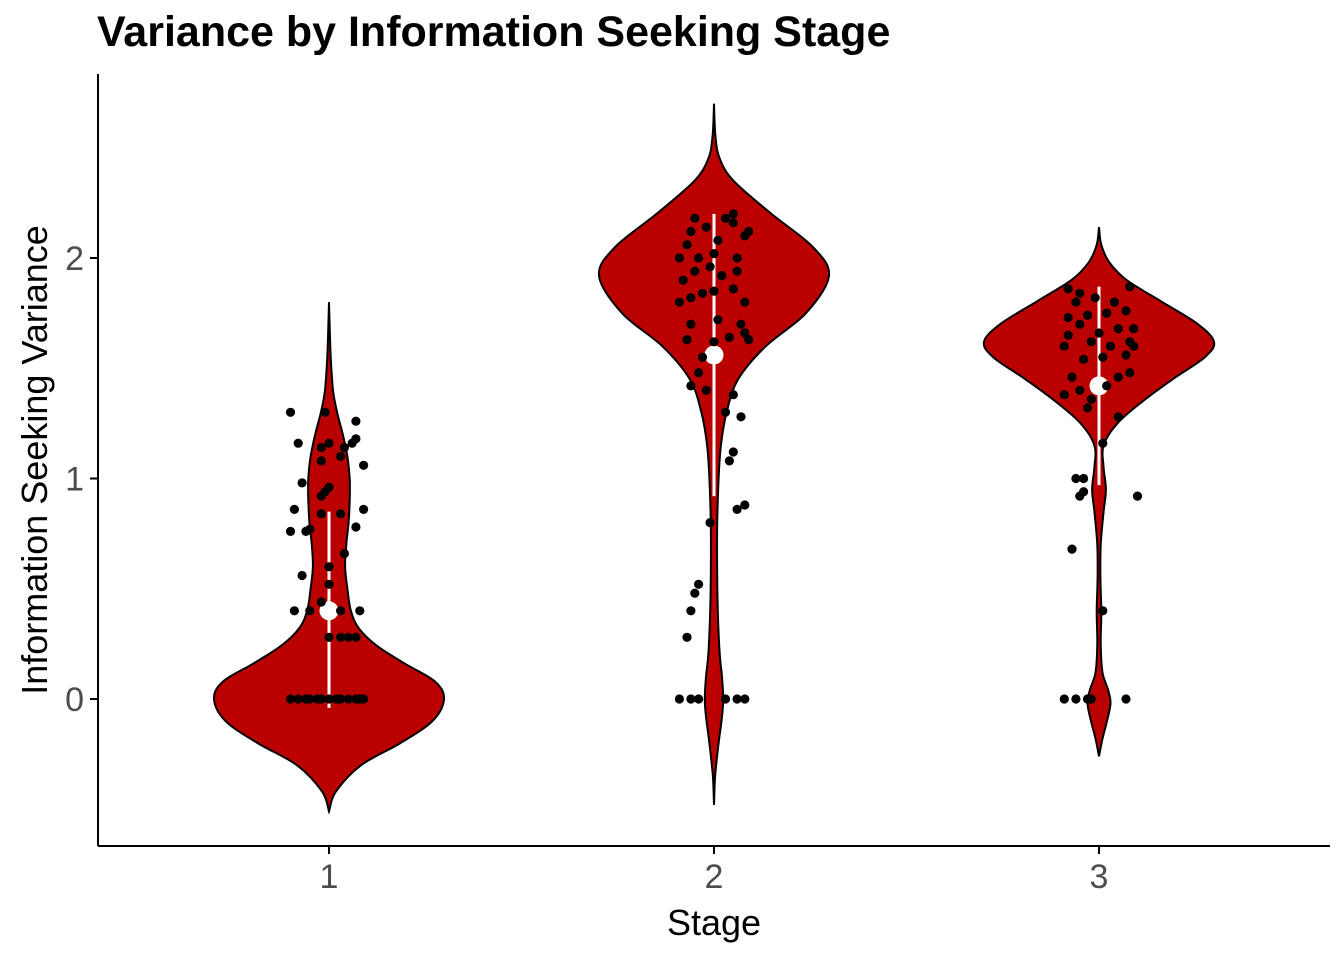 The height and width of the screenshot is (960, 1344). I want to click on y-axis-title: Information Seeking Variance, so click(34, 460).